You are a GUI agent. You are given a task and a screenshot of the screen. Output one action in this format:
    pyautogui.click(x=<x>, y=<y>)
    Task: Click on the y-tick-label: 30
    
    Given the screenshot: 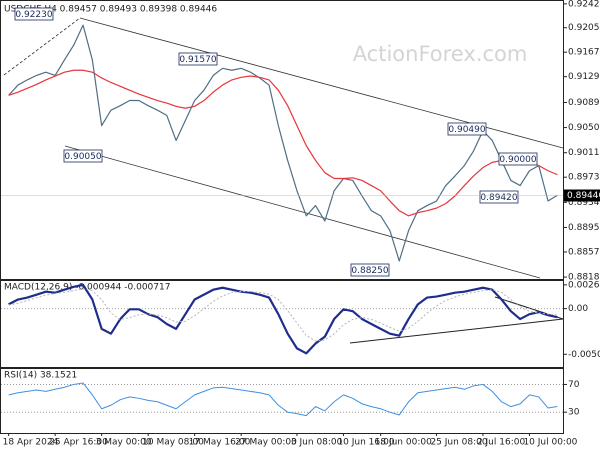 What is the action you would take?
    pyautogui.click(x=574, y=413)
    